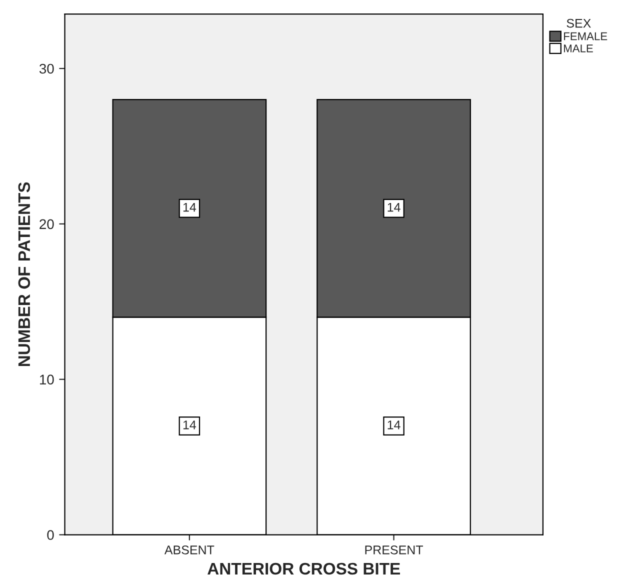  What do you see at coordinates (47, 379) in the screenshot?
I see `y-tick-label: 10` at bounding box center [47, 379].